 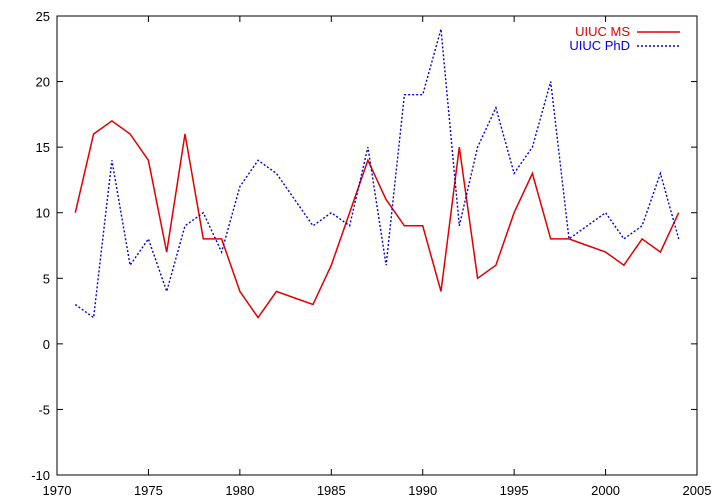 What do you see at coordinates (514, 490) in the screenshot?
I see `x-tick-label: 1995` at bounding box center [514, 490].